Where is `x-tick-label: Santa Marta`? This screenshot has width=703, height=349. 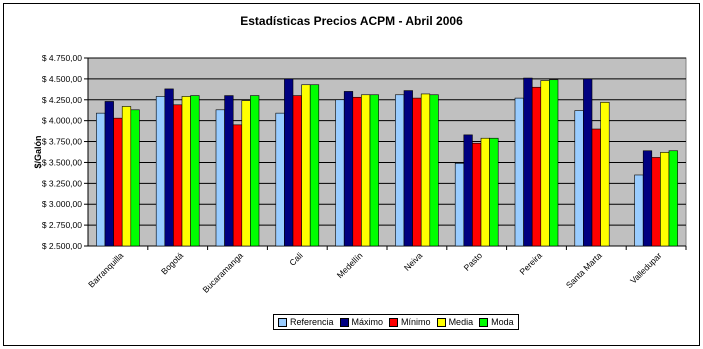
x-tick-label: Santa Marta is located at coordinates (584, 270).